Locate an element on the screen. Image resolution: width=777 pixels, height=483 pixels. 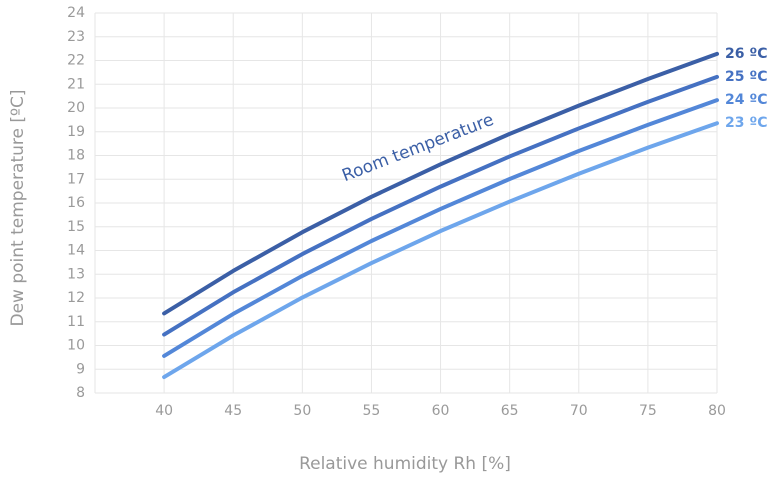
y-tick-label: 22 is located at coordinates (76, 61).